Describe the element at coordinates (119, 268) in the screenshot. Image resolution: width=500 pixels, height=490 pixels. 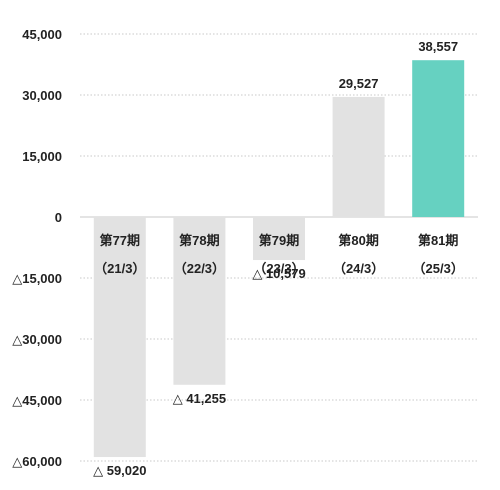
I see `category-date-label: （21/3）` at that location.